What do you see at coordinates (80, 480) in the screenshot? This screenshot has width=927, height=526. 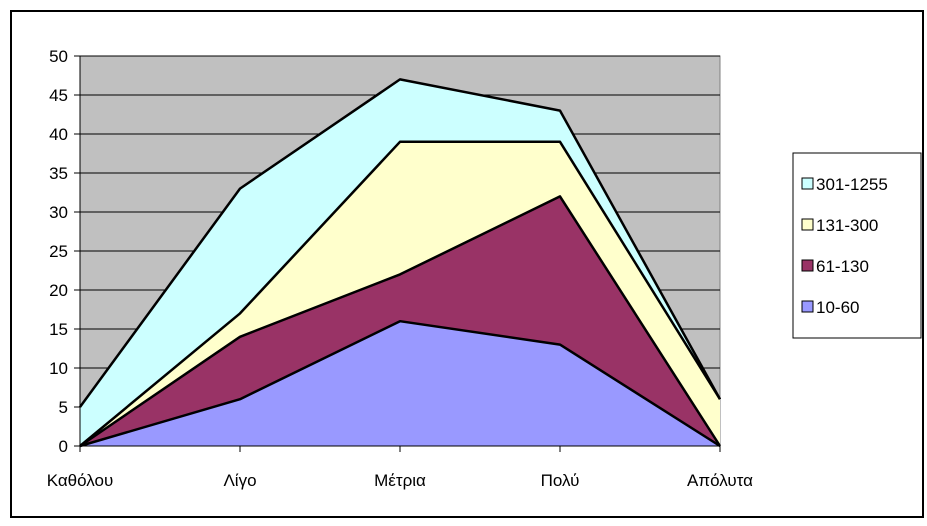 I see `x-tick-label: Καθόλου` at bounding box center [80, 480].